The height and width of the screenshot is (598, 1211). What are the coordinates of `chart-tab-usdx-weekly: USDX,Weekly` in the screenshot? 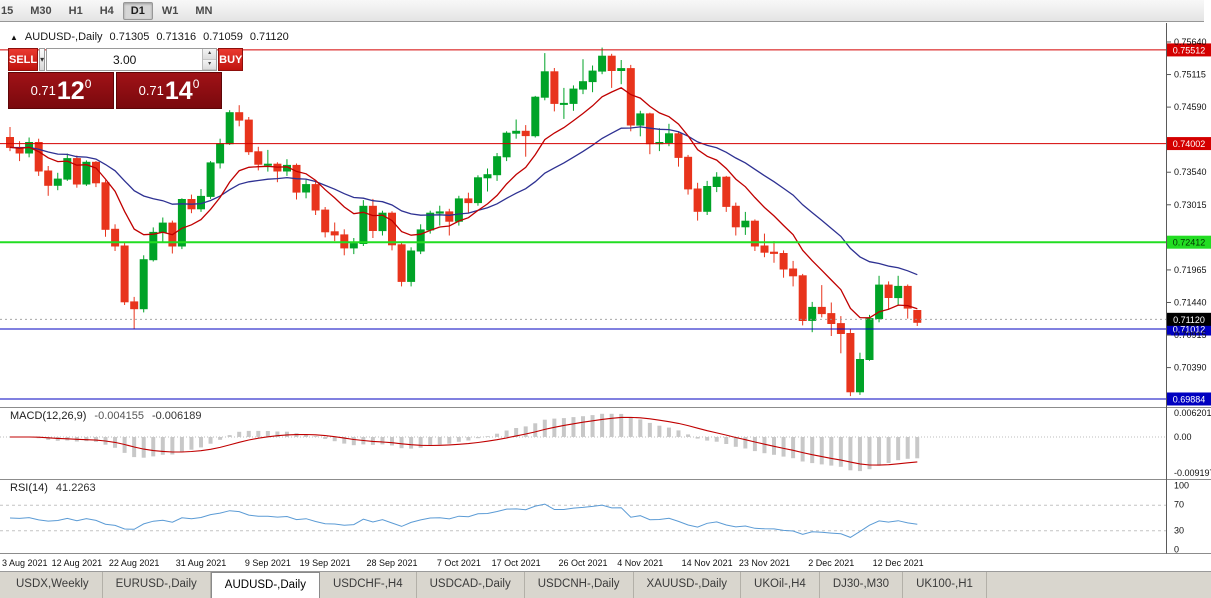 It's located at (53, 585).